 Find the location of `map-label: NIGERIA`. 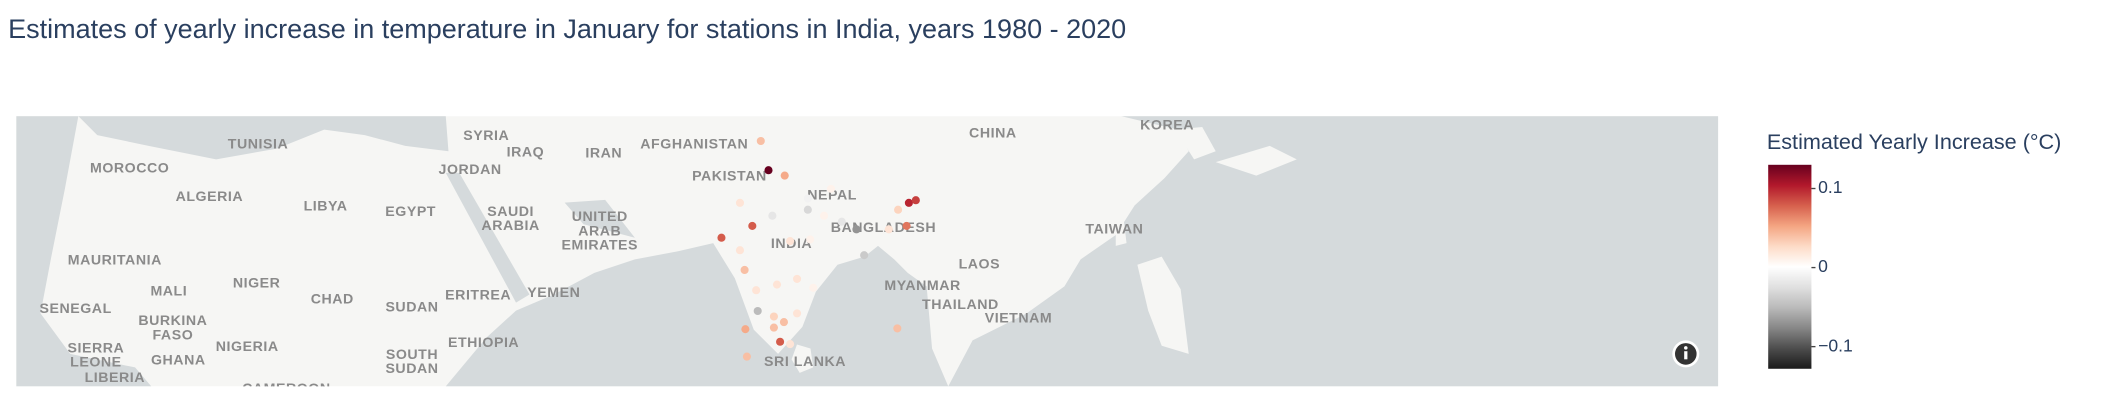

map-label: NIGERIA is located at coordinates (247, 347).